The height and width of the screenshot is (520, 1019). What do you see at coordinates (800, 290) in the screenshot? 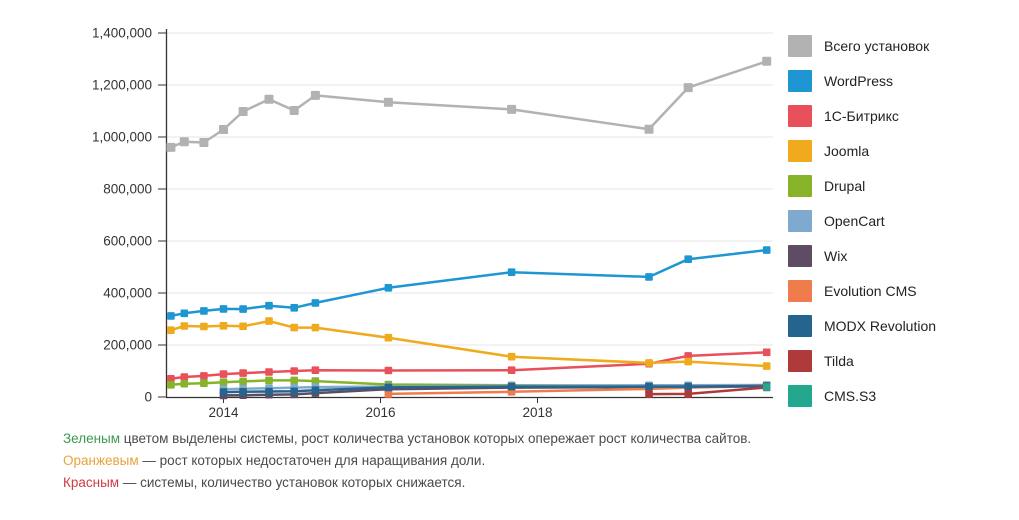
I see `legend-swatch-evolution-cms` at bounding box center [800, 290].